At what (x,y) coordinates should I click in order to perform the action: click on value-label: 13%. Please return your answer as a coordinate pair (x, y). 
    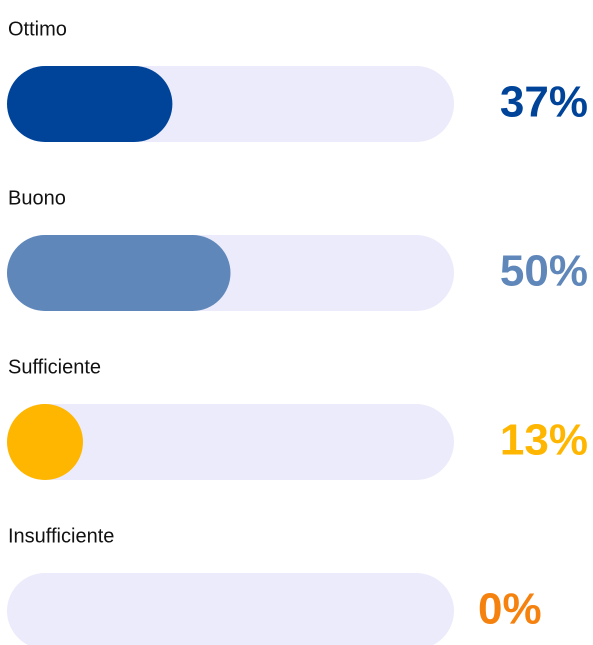
    Looking at the image, I should click on (544, 440).